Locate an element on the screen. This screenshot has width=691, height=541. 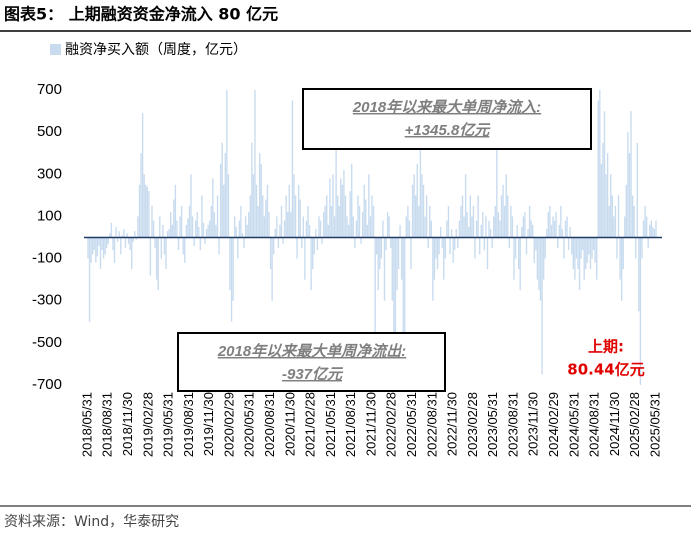
y-tick-label: 500 is located at coordinates (49, 131).